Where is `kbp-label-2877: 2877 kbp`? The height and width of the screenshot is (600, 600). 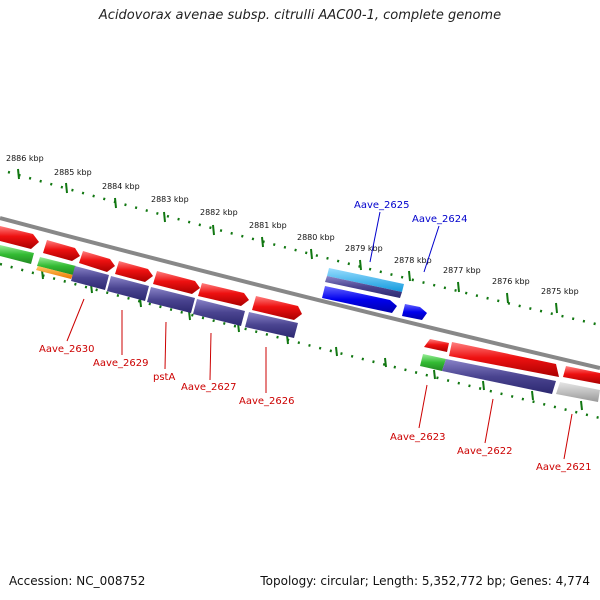
kbp-label-2877: 2877 kbp is located at coordinates (462, 270).